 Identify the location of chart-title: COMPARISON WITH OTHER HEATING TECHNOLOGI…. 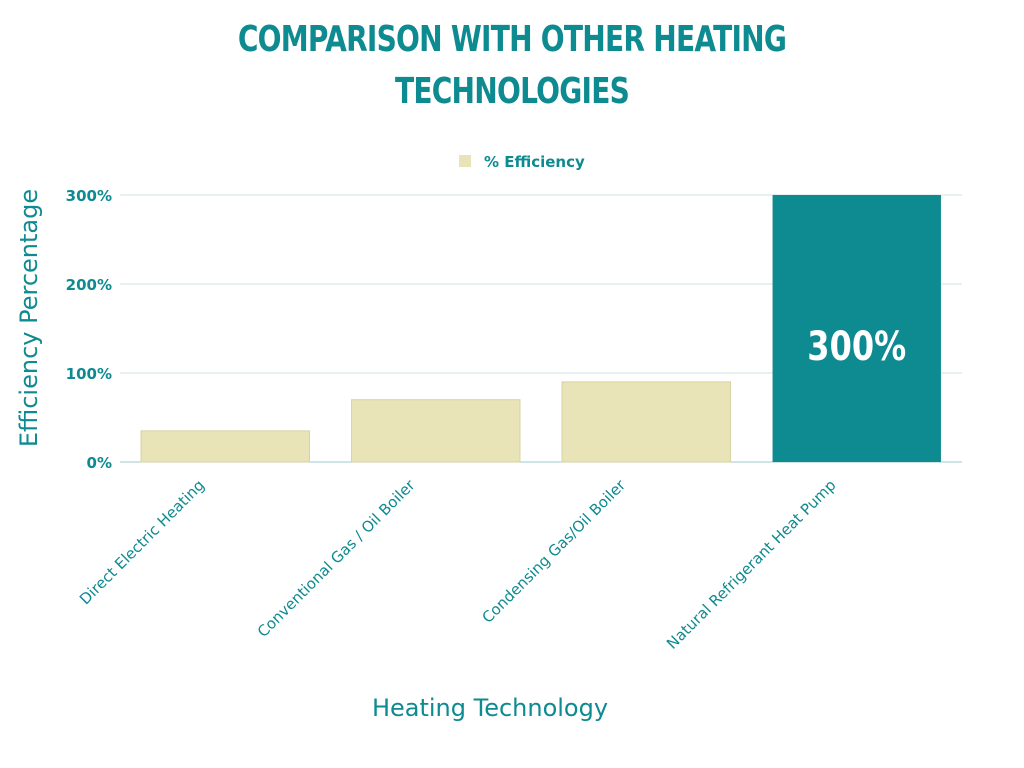
(512, 66).